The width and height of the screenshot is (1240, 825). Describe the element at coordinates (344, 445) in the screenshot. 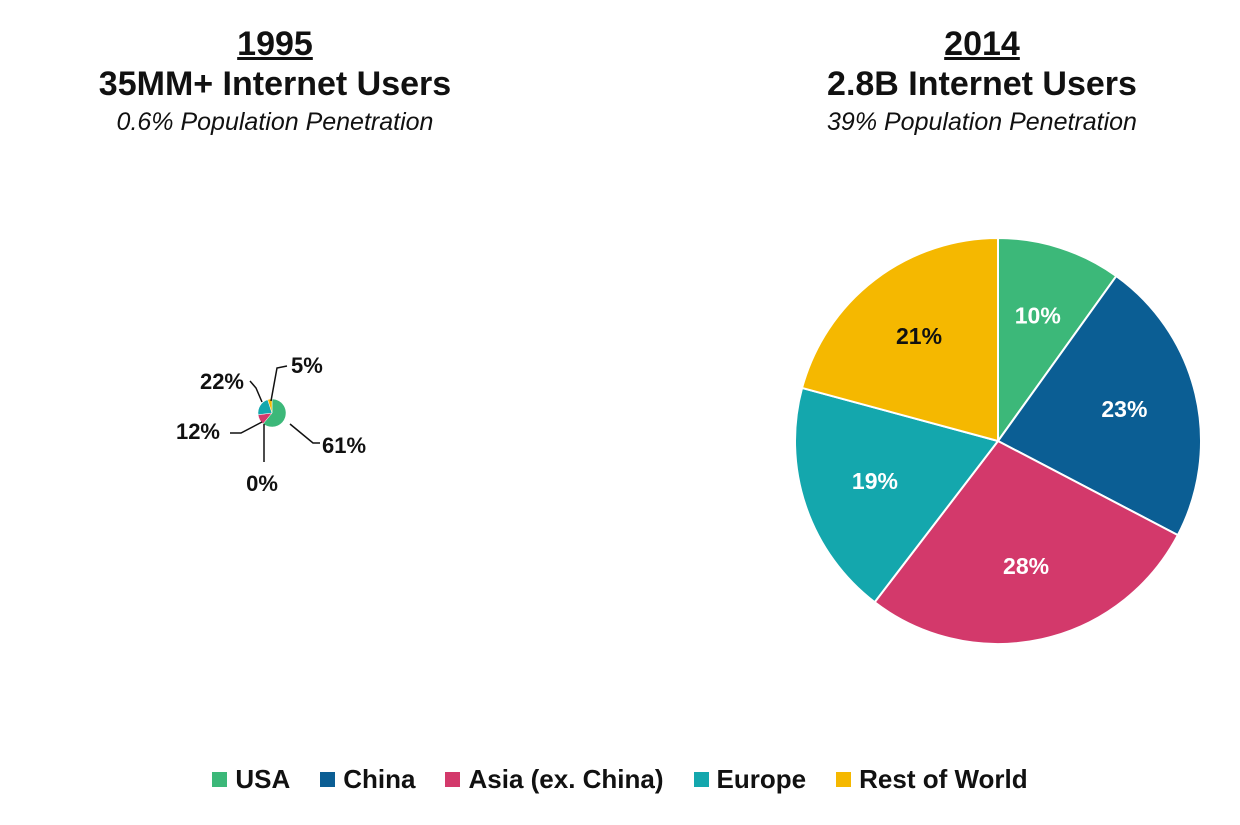

I see `slice-label-usa: 61%` at that location.